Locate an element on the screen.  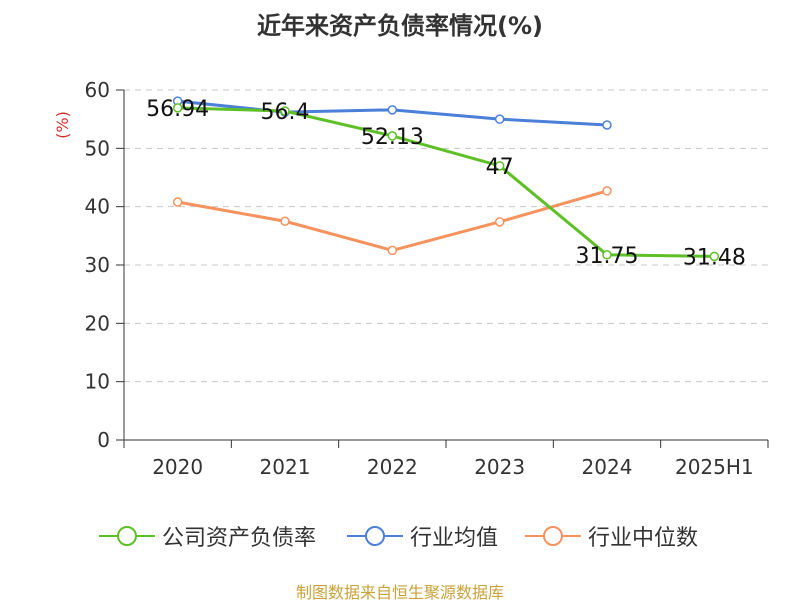
legend-label: 行业均值 is located at coordinates (454, 538).